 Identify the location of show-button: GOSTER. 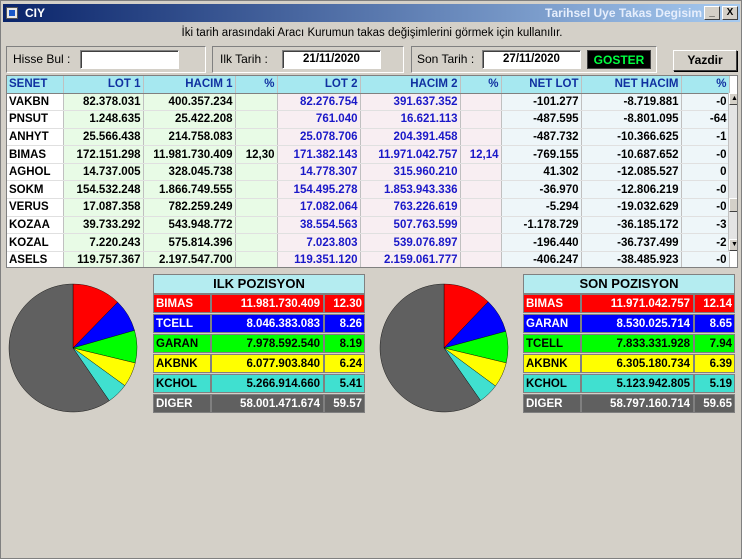
(619, 59).